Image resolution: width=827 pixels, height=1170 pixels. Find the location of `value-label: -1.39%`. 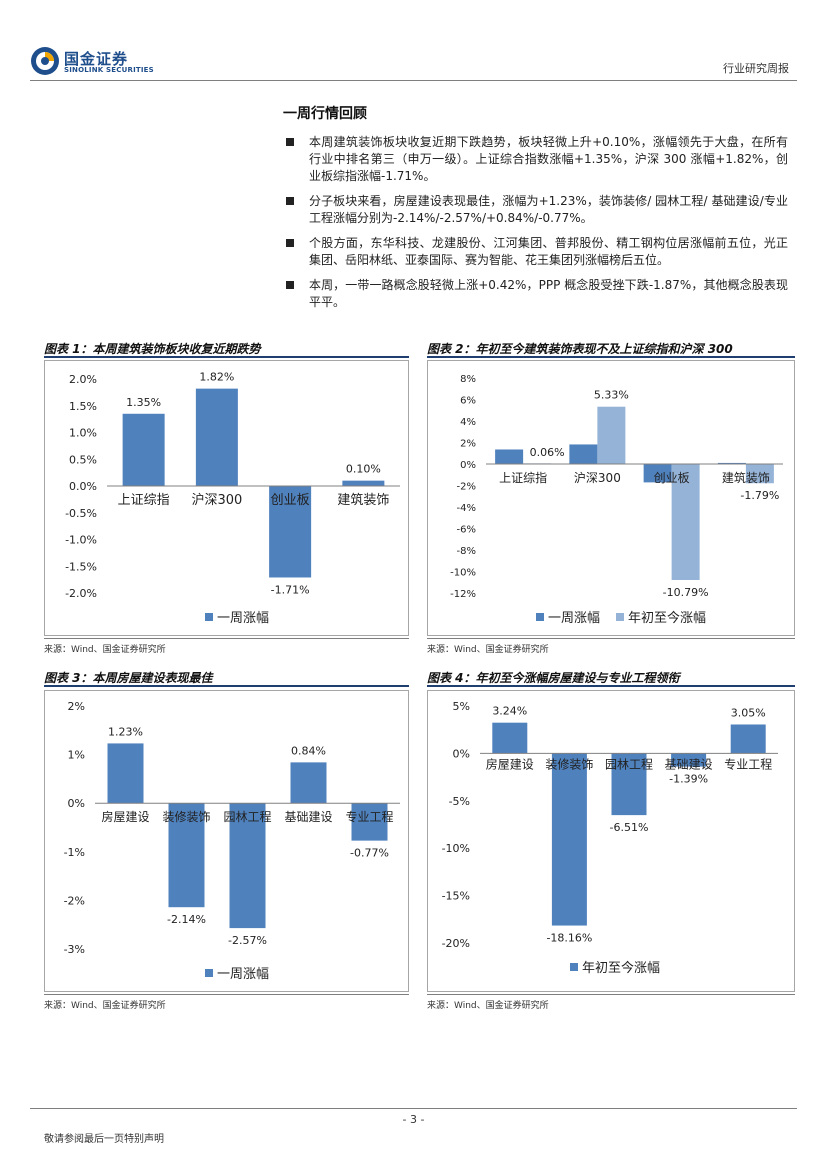

value-label: -1.39% is located at coordinates (688, 779).